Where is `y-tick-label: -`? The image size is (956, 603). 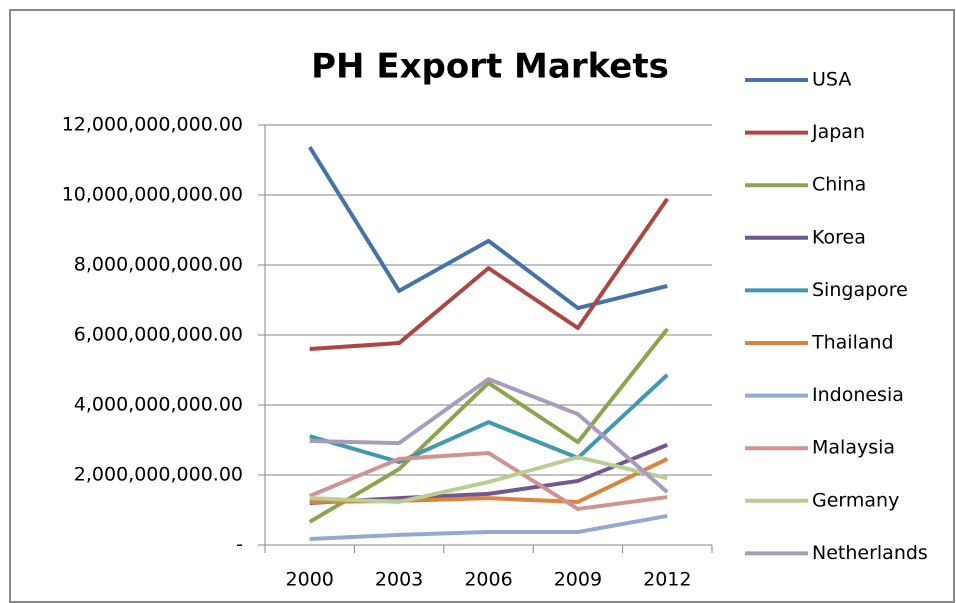
y-tick-label: - is located at coordinates (239, 545).